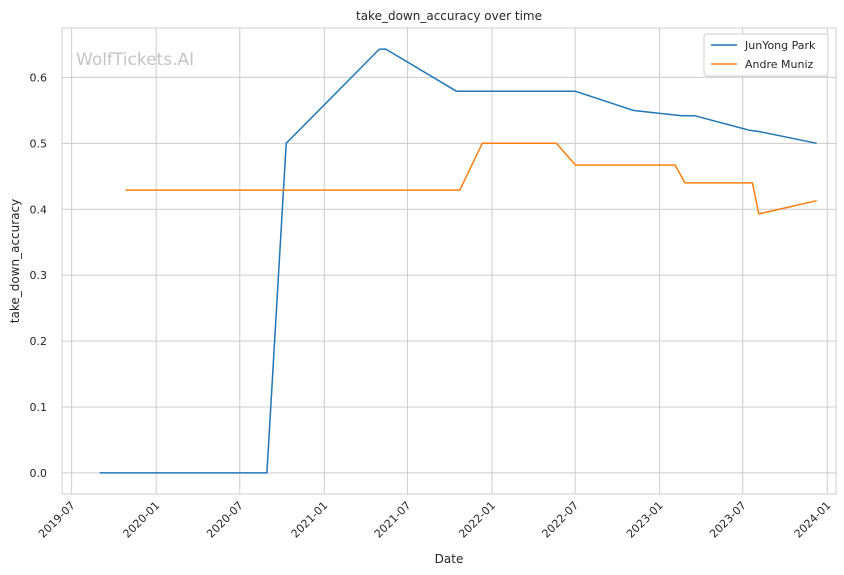  Describe the element at coordinates (310, 520) in the screenshot. I see `x-tick-label-2021-01: 2021-01` at that location.